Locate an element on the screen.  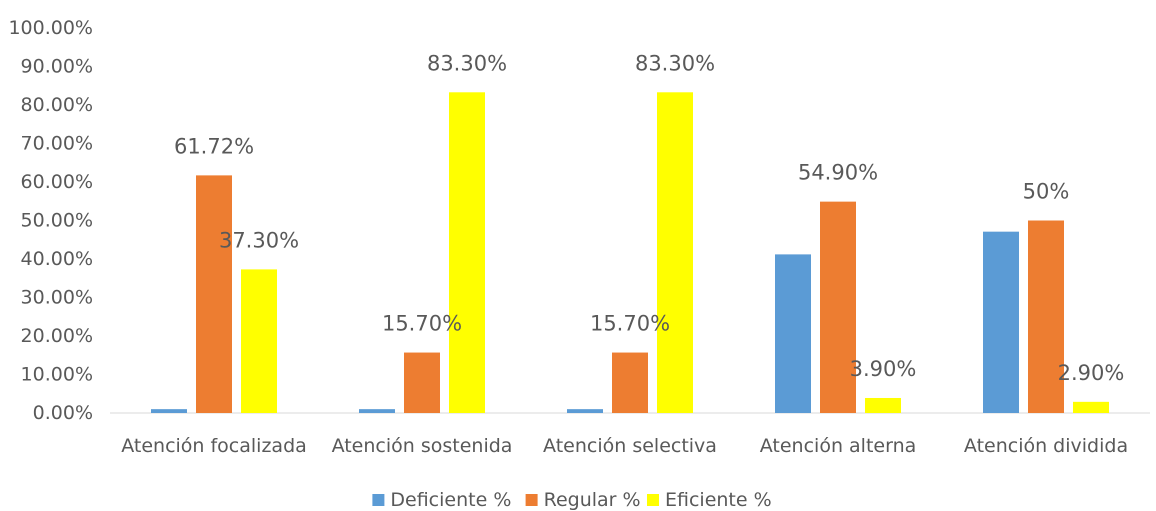
data-label: 50% is located at coordinates (1046, 192).